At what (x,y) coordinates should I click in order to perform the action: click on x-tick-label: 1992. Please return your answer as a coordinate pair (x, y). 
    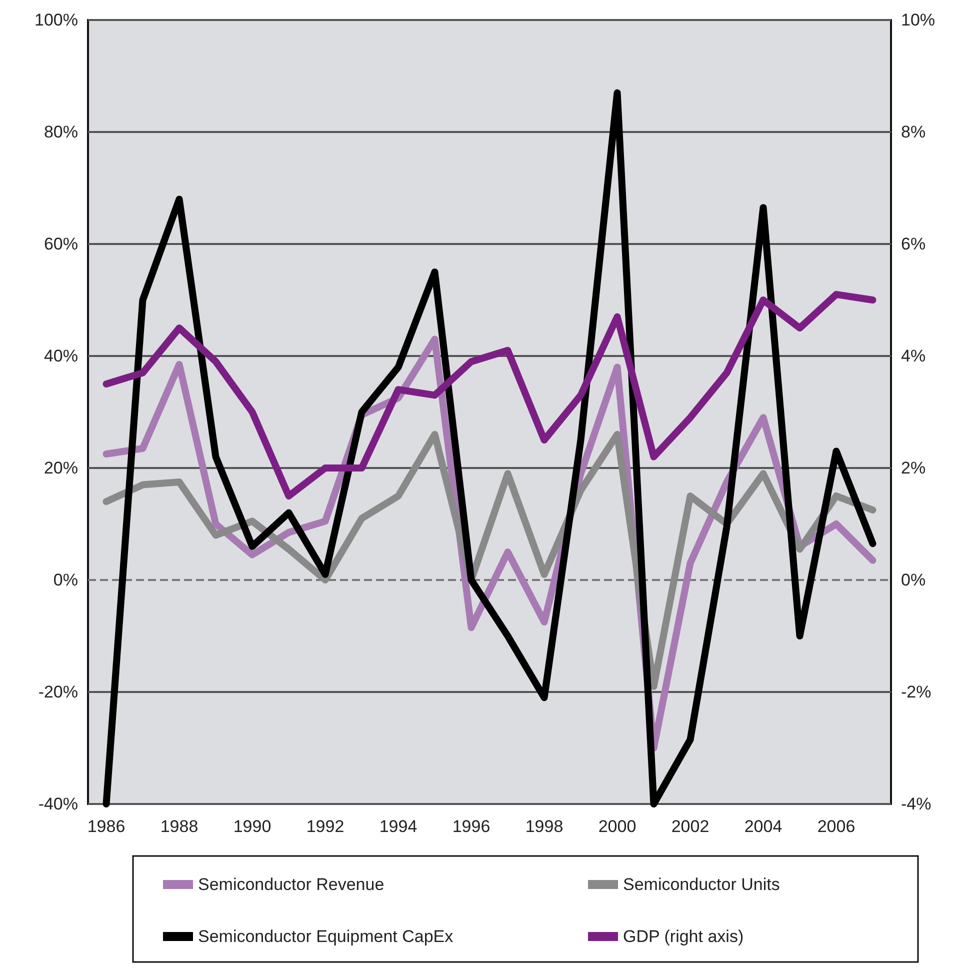
    Looking at the image, I should click on (325, 826).